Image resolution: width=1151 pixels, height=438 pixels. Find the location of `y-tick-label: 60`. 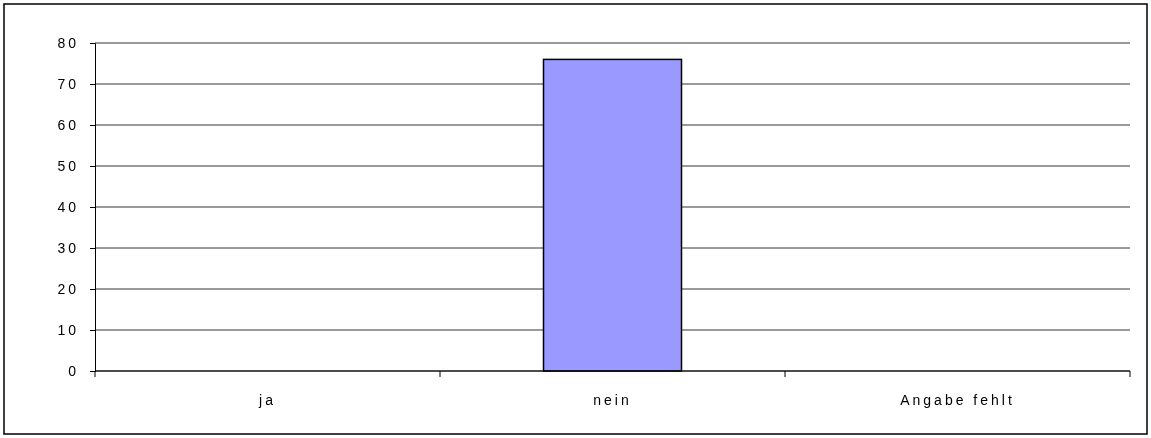

y-tick-label: 60 is located at coordinates (68, 124).